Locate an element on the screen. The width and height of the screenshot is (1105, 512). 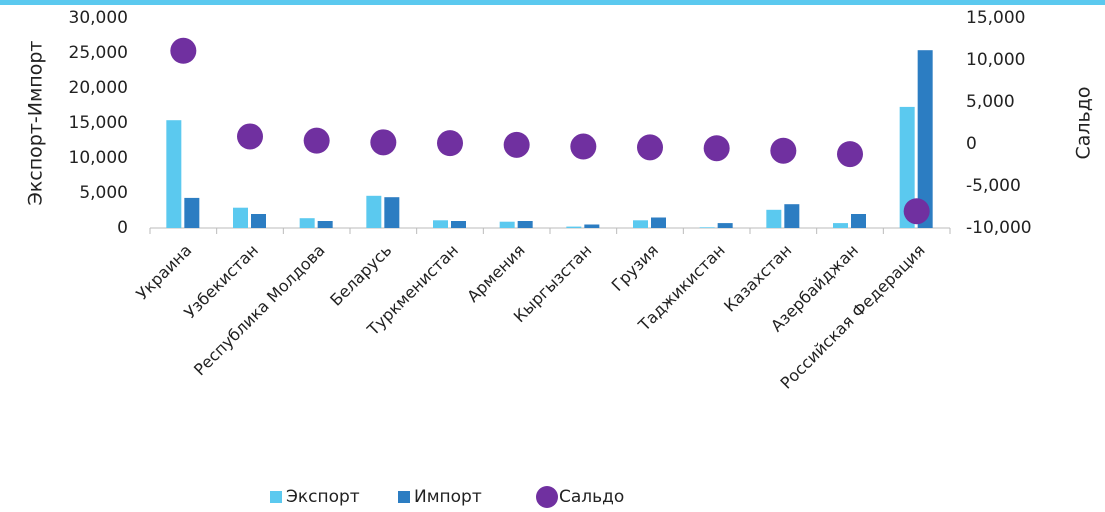
y2-tick-label: 0 is located at coordinates (971, 144).